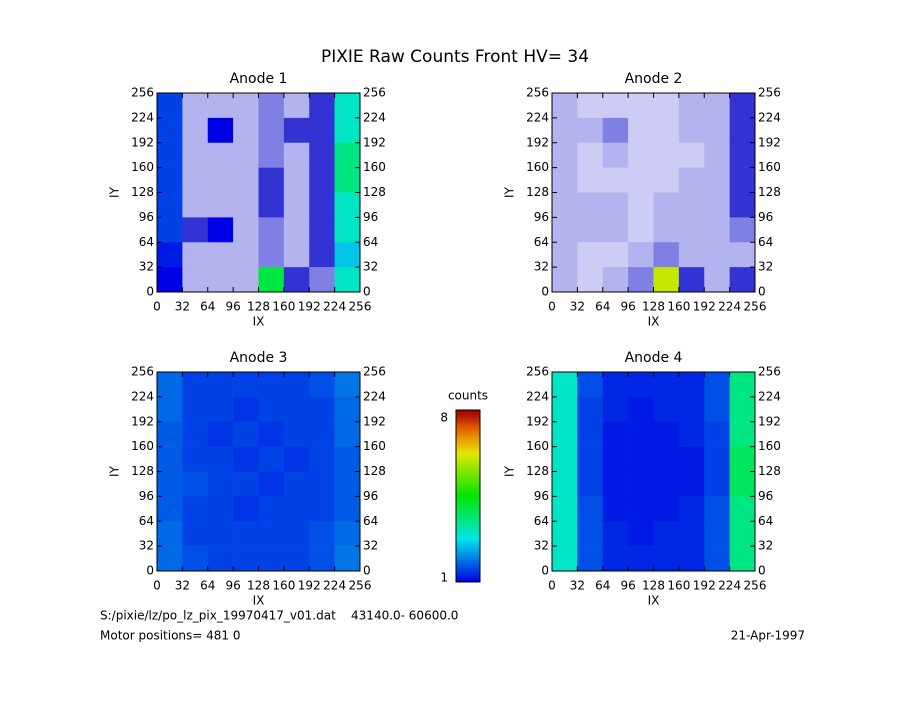 The height and width of the screenshot is (705, 913). I want to click on x-tick-label: 96, so click(627, 307).